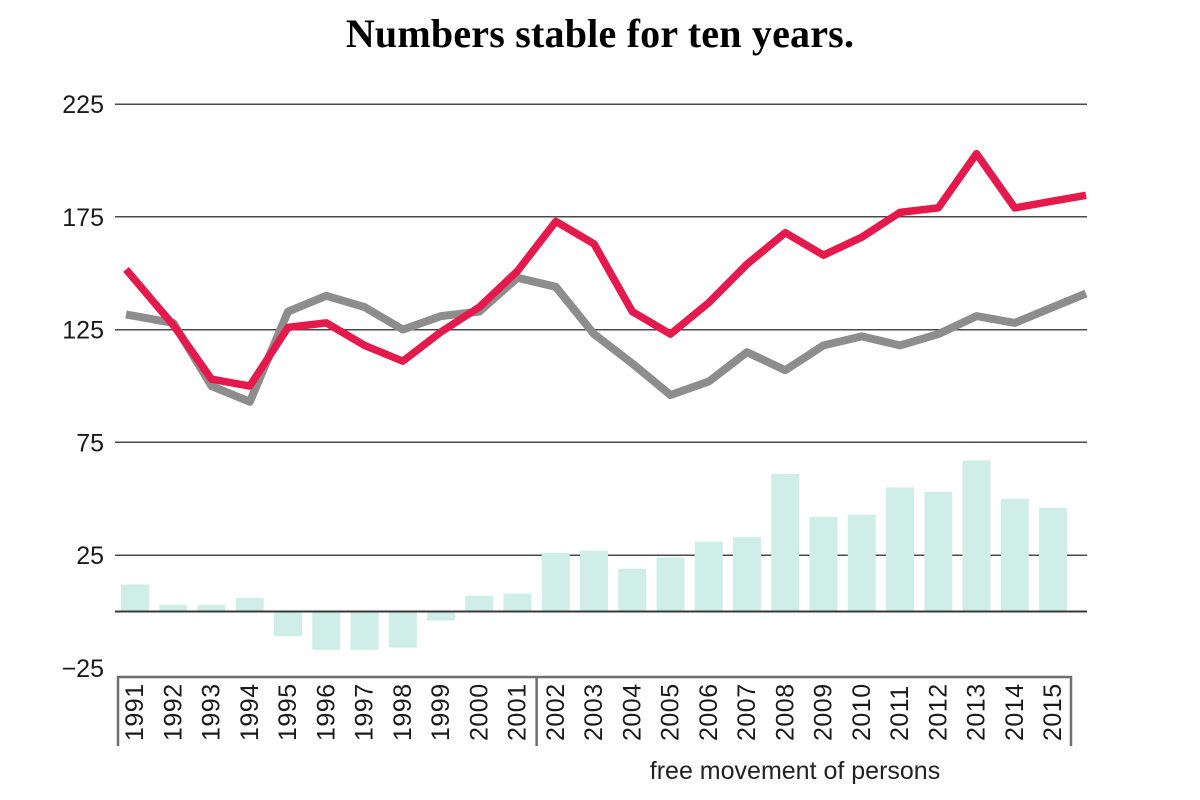 The image size is (1200, 800). What do you see at coordinates (288, 624) in the screenshot?
I see `bar-1995` at bounding box center [288, 624].